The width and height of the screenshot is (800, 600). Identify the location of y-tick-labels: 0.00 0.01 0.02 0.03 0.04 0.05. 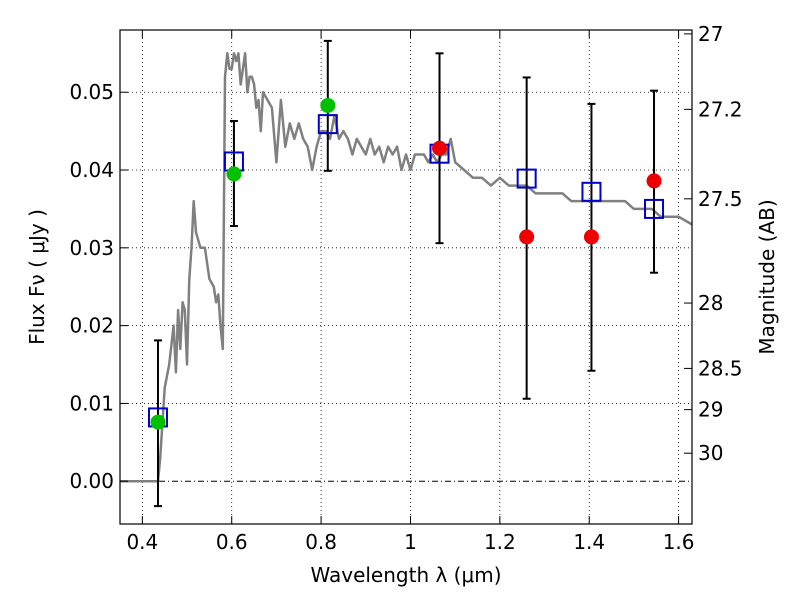
(91, 286).